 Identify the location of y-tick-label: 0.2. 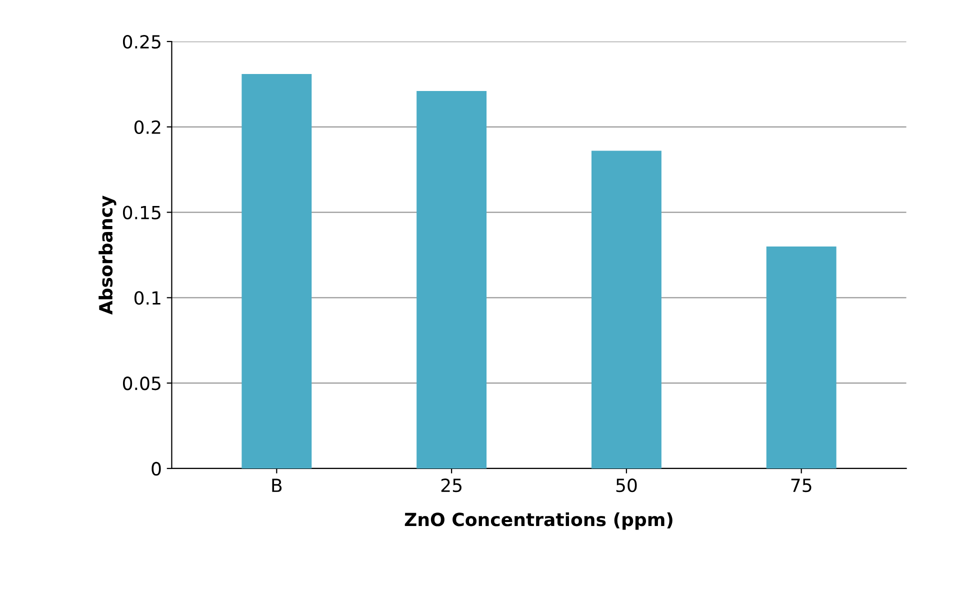
(147, 127).